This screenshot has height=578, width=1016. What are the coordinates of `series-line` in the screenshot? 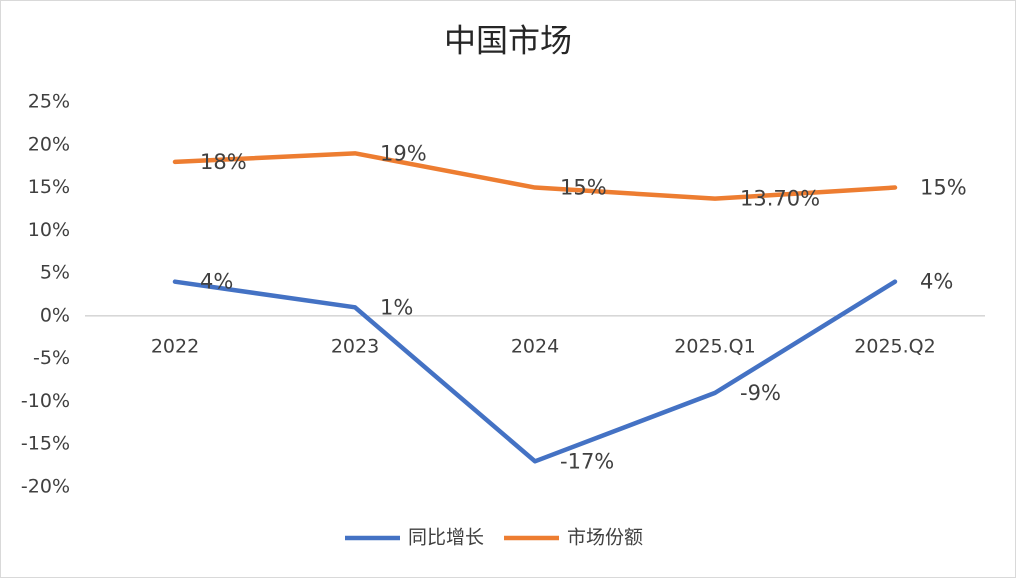 It's located at (535, 176).